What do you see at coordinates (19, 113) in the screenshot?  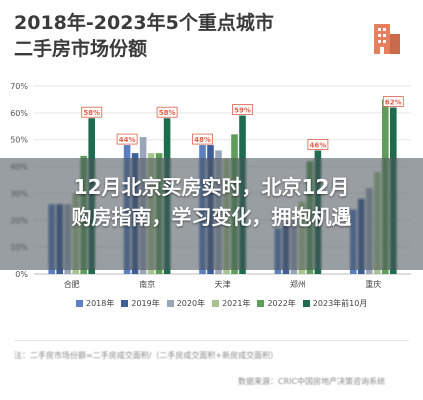 I see `y-tick-label: 60%` at bounding box center [19, 113].